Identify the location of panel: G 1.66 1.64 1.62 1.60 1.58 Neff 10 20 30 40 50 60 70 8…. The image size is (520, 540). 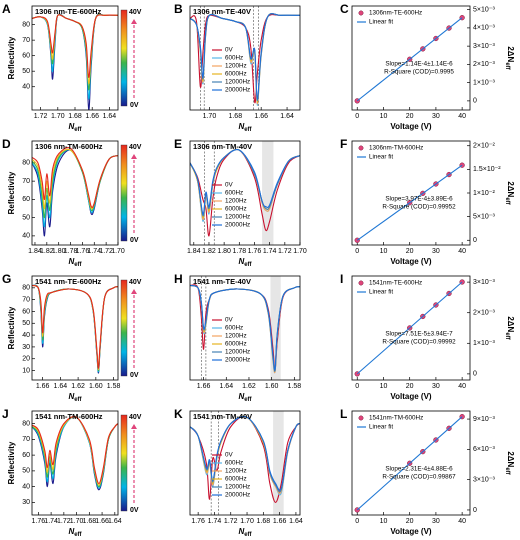
(72, 337).